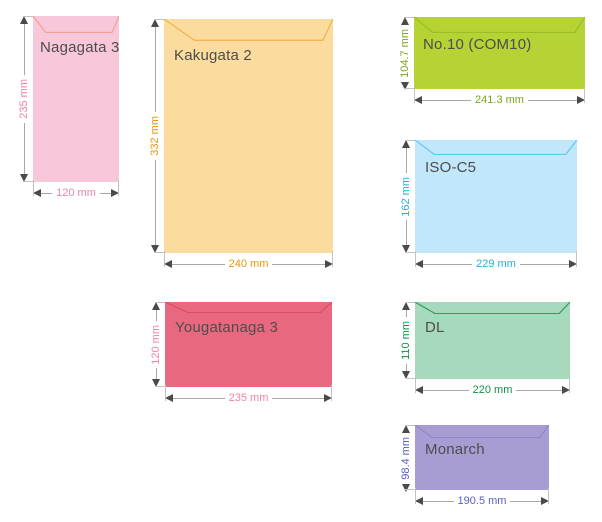 This screenshot has height=522, width=602. I want to click on height-label: 162 mm, so click(405, 196).